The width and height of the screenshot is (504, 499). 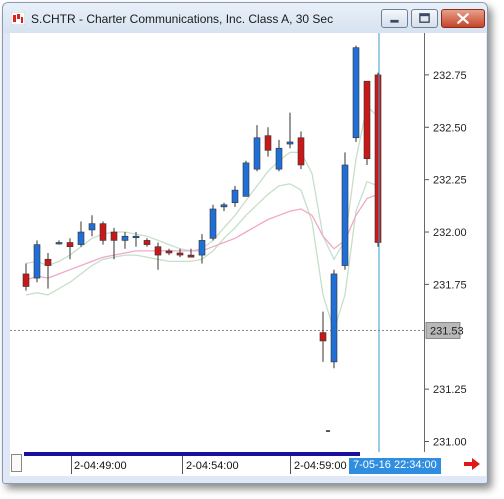 What do you see at coordinates (192, 454) in the screenshot?
I see `horizontal-scrollbar` at bounding box center [192, 454].